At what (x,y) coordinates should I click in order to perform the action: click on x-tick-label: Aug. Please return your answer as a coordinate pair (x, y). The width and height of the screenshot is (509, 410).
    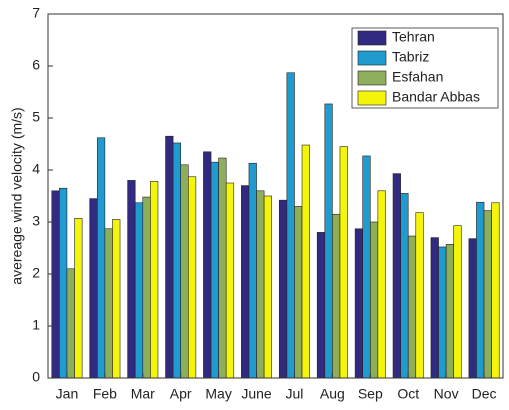
    Looking at the image, I should click on (332, 394).